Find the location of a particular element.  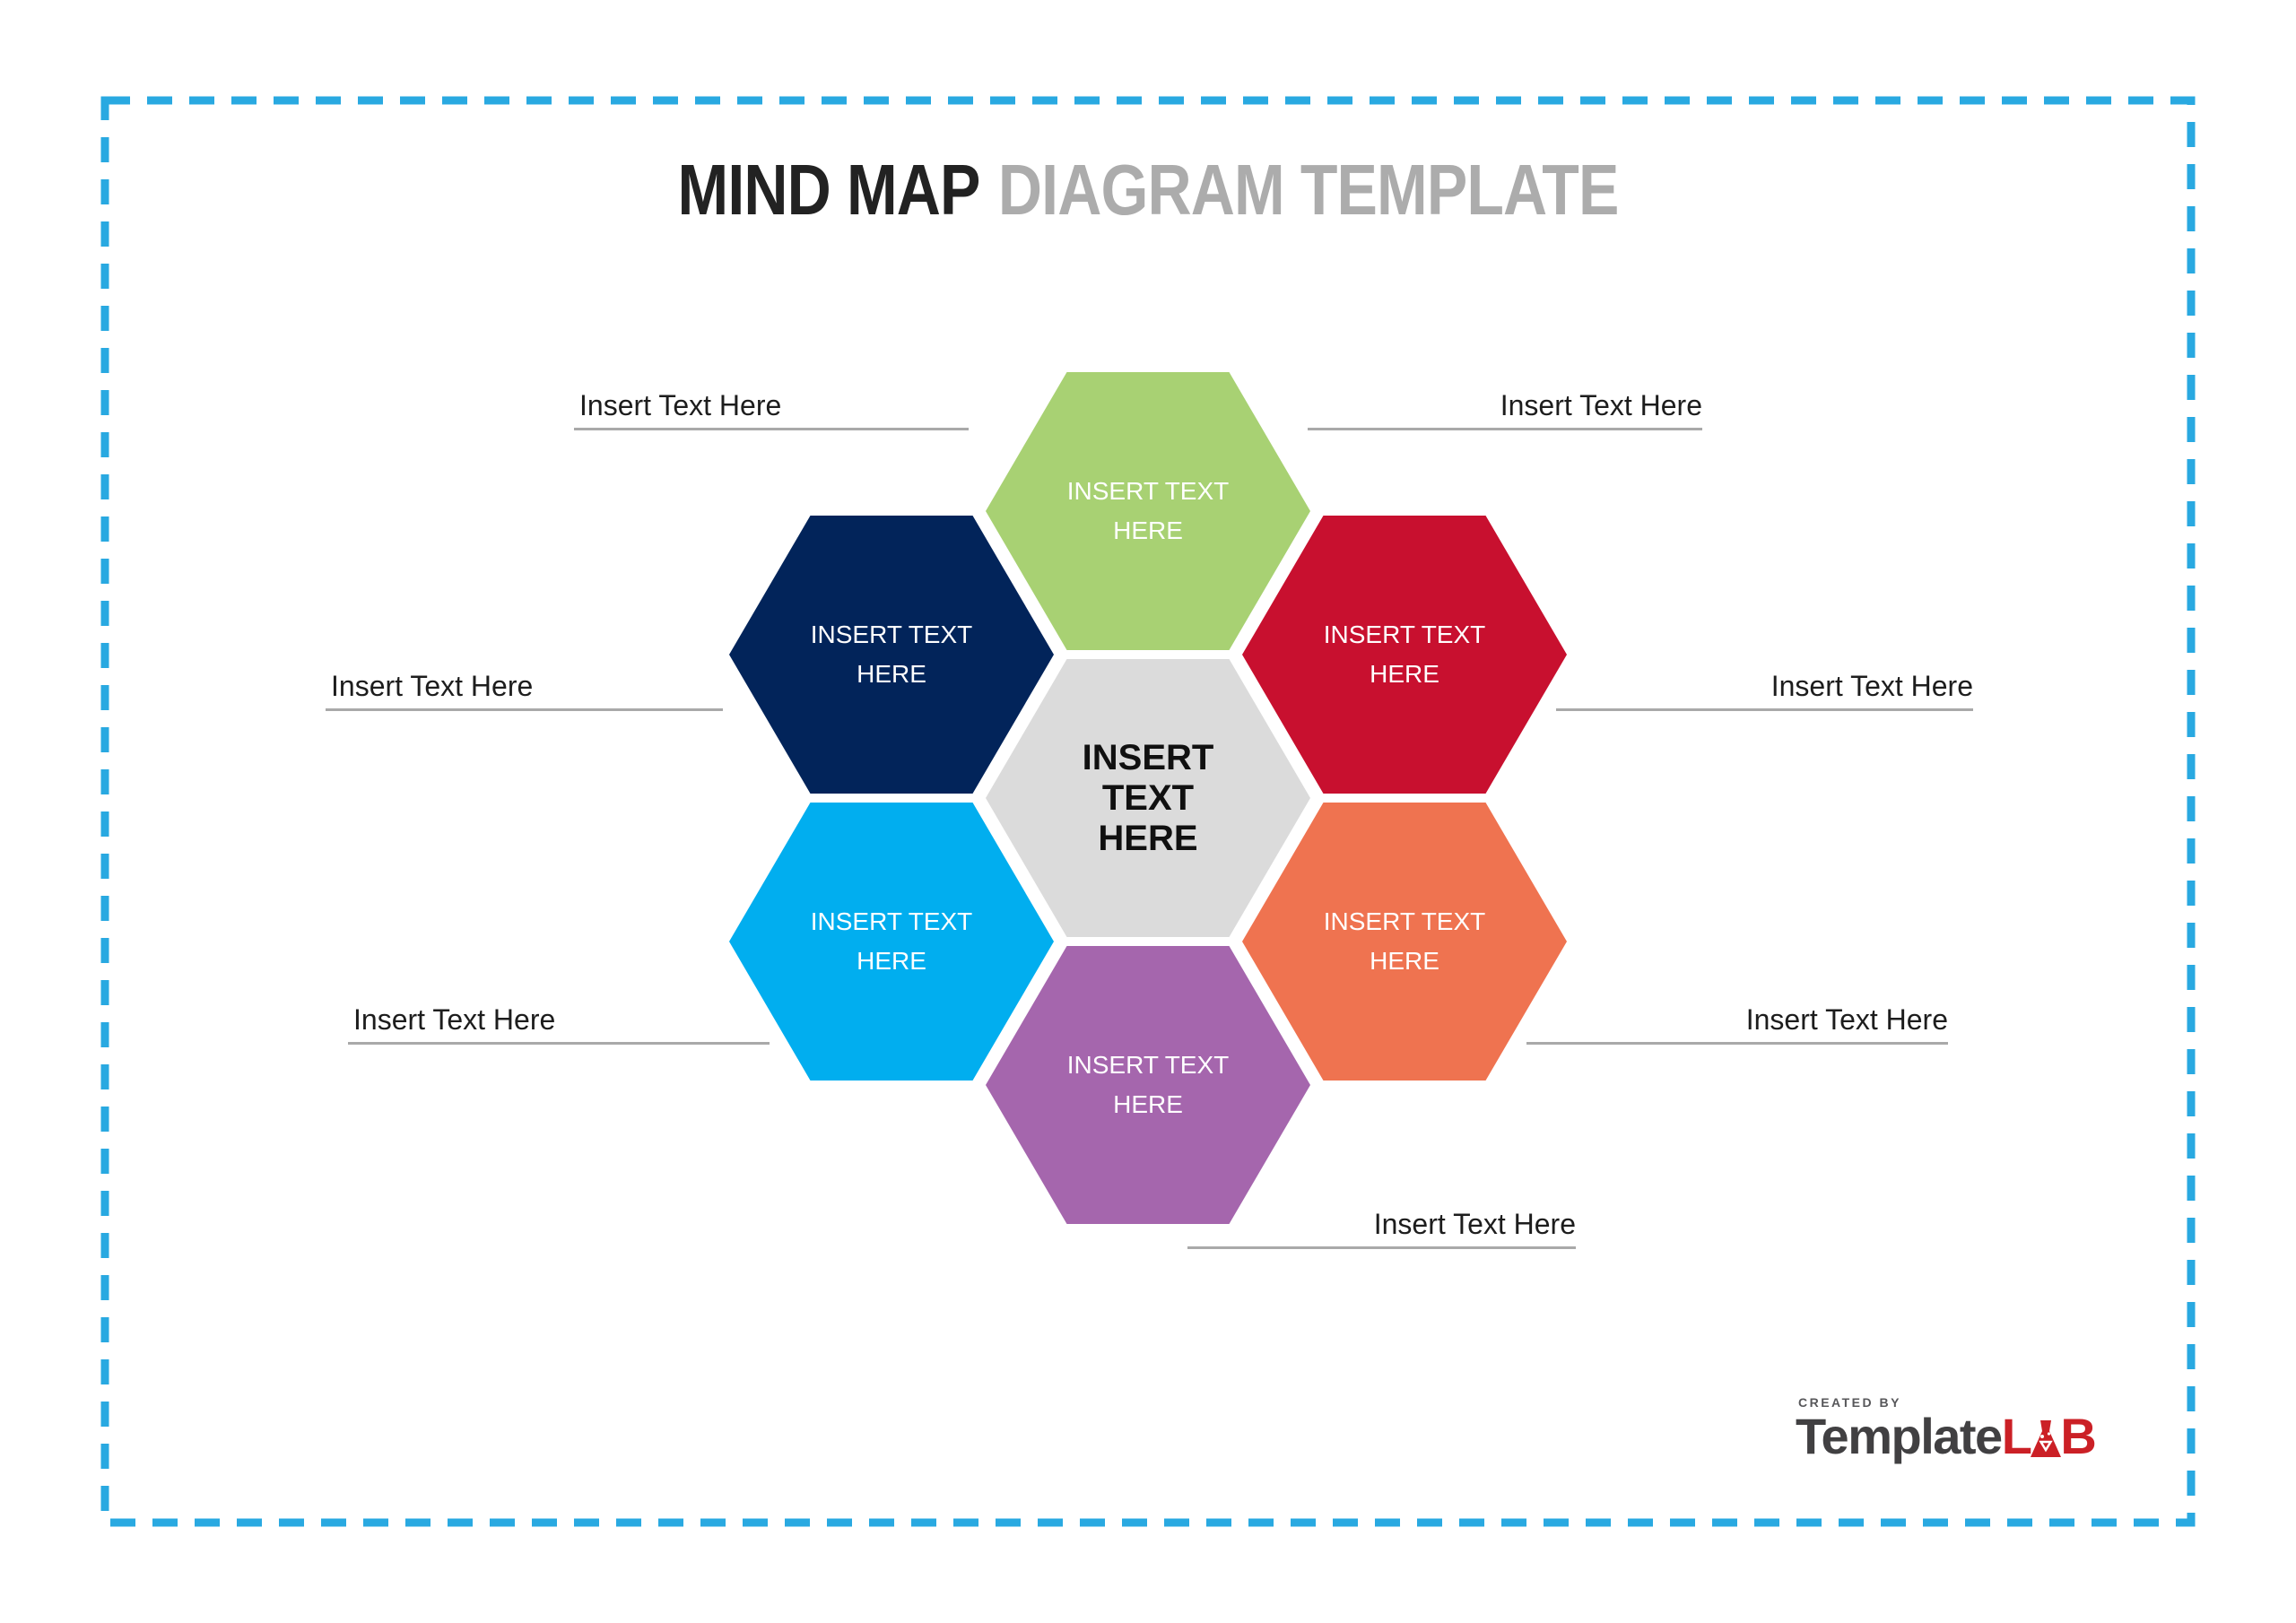

hexagon-bottom: INSERT TEXT HERE is located at coordinates (1148, 1085).